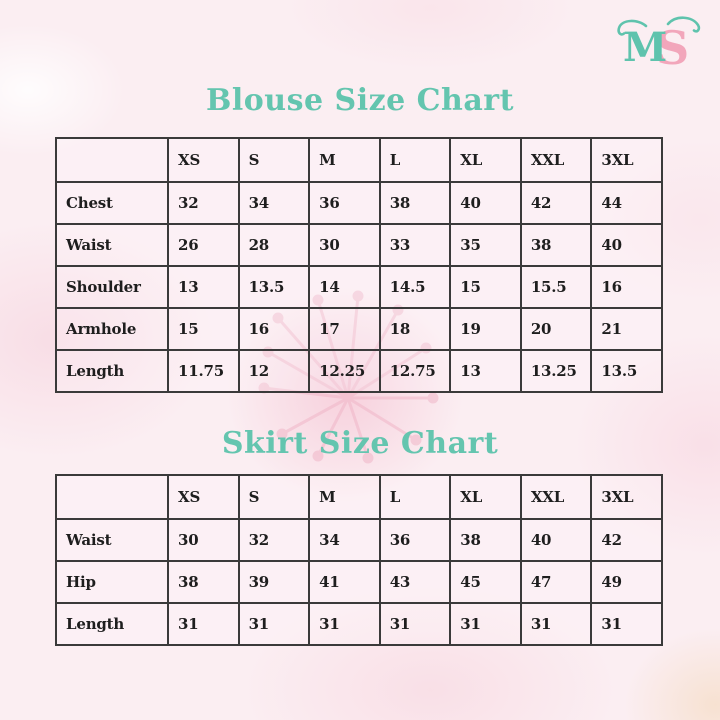 The image size is (720, 720). I want to click on size-value: 47, so click(556, 582).